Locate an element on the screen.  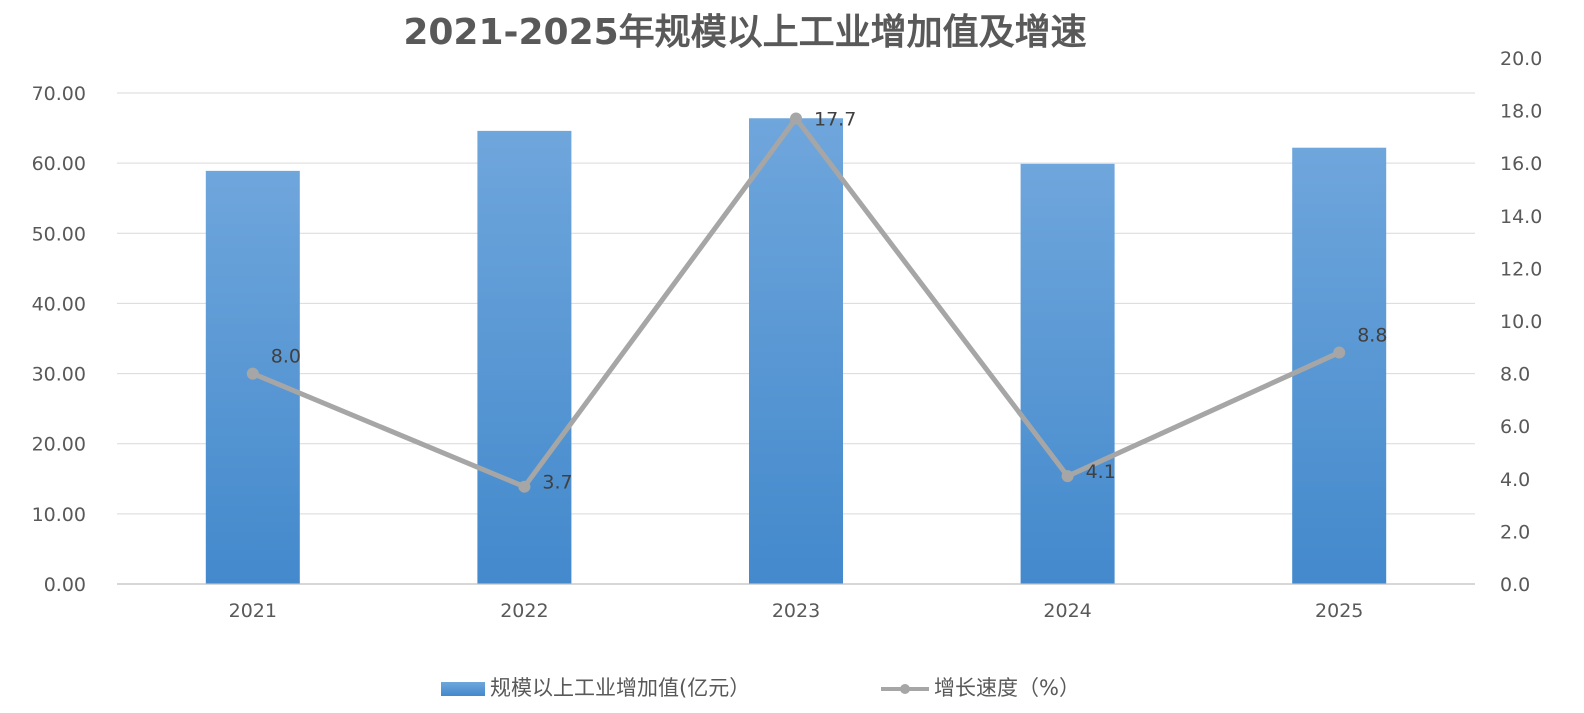
left-tick-label: 60.00 is located at coordinates (59, 164).